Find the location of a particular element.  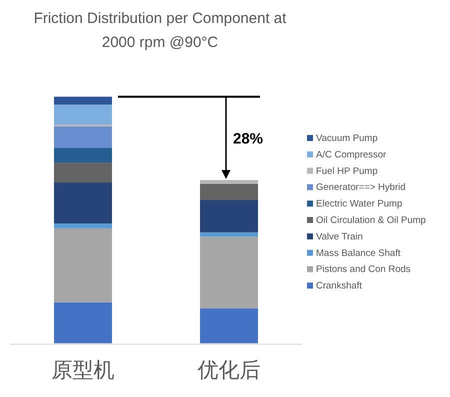

title: Friction Distribution per Component at 2000 rpm @90°C is located at coordinates (160, 30).